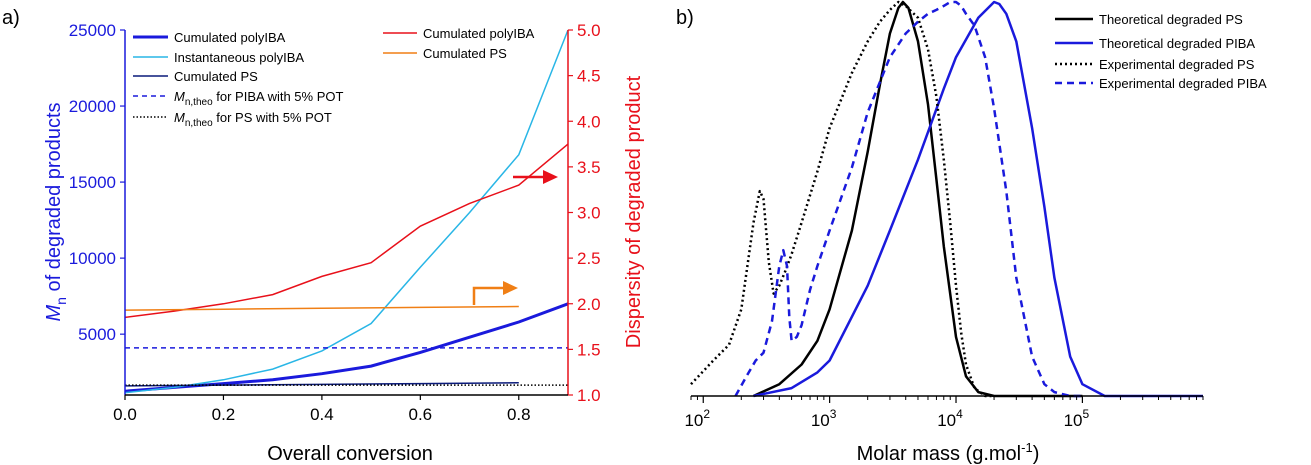 The width and height of the screenshot is (1311, 465). Describe the element at coordinates (1177, 64) in the screenshot. I see `svg-text: Experimental degraded PS` at that location.